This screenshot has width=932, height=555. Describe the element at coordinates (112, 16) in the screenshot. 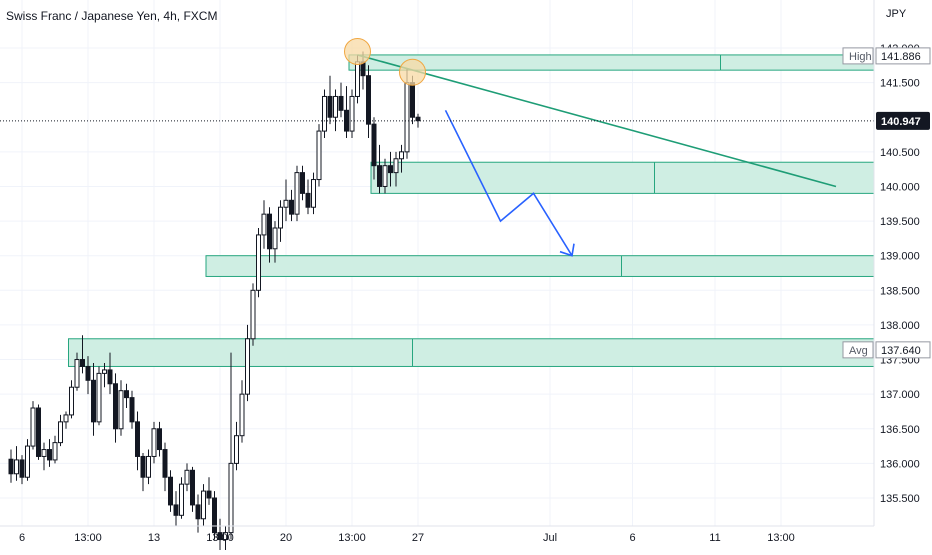

I see `chart-title: Swiss Franc / Japanese Yen, 4h, FXCM` at that location.